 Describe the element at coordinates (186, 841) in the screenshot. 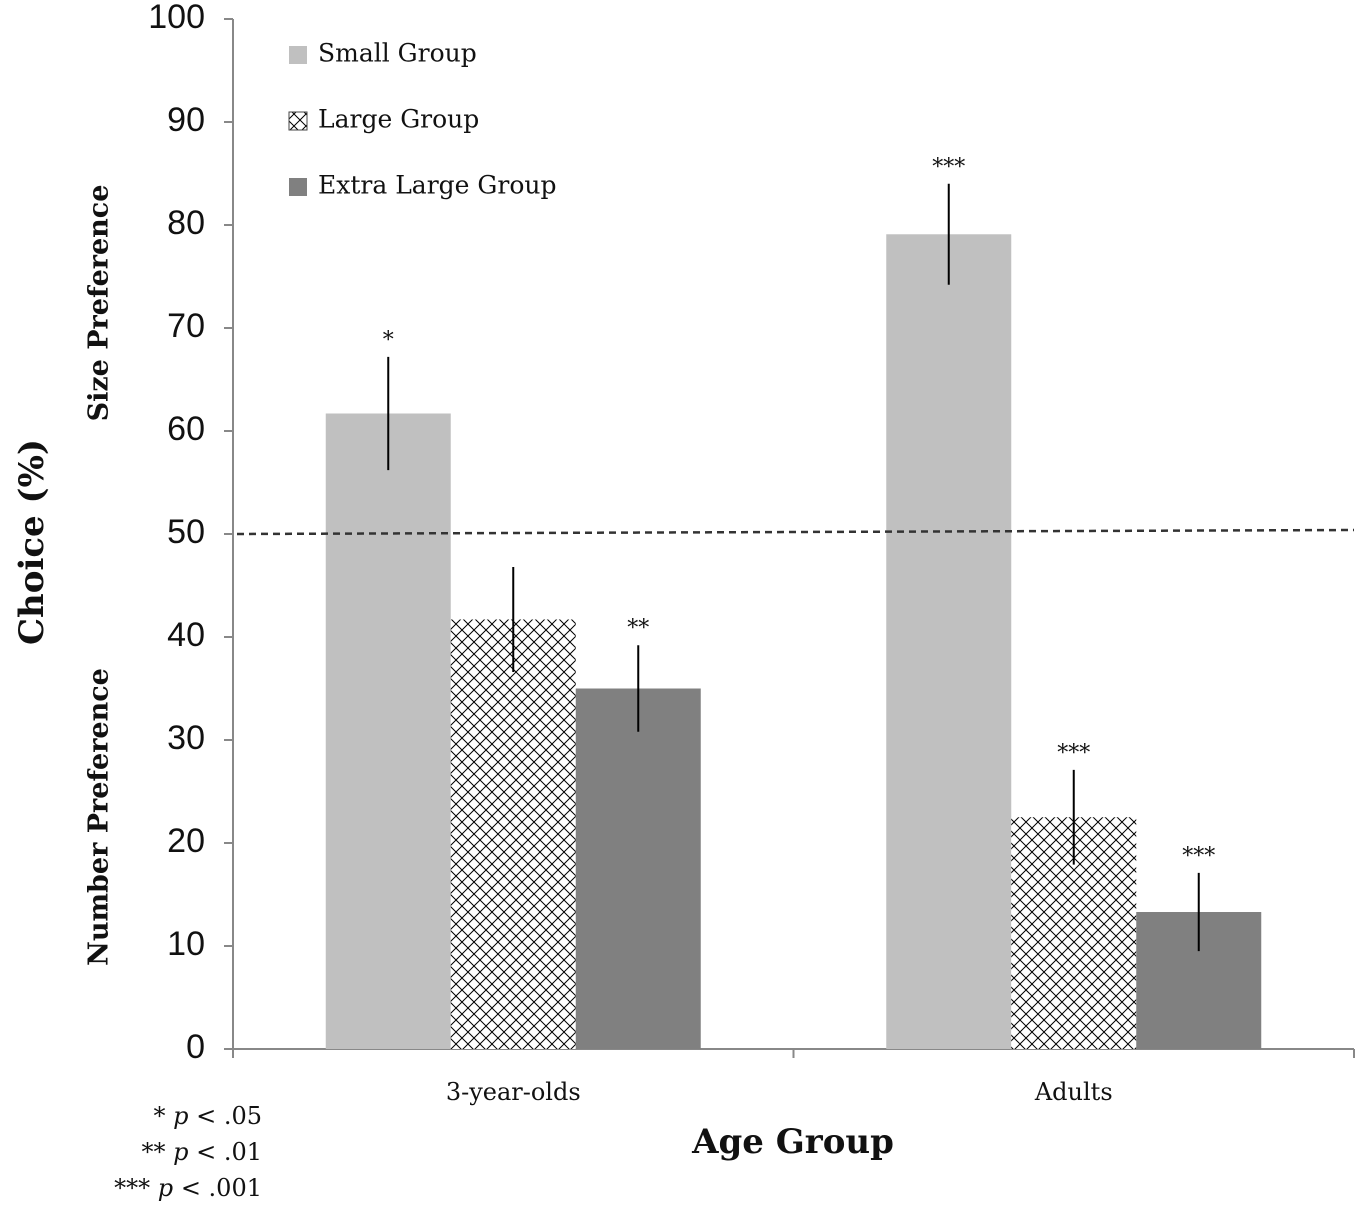

I see `y-tick-label: 20` at that location.